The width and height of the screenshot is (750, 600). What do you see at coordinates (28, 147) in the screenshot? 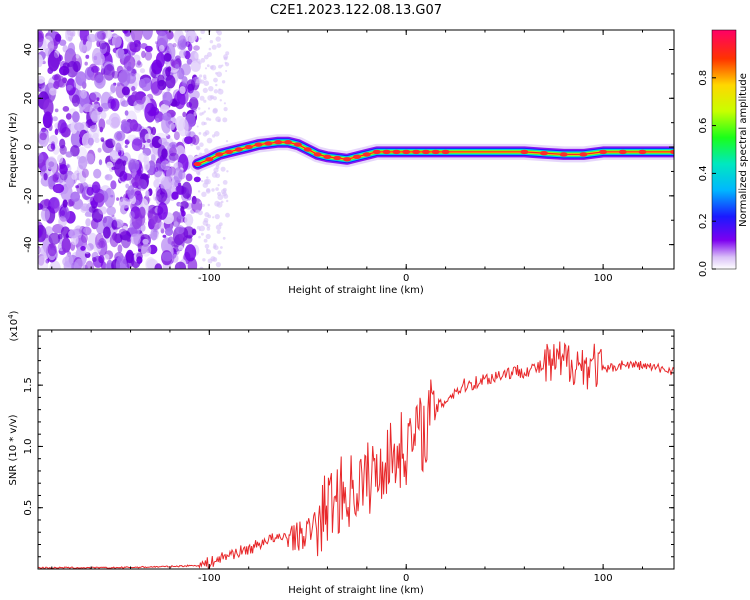
I see `y-tick-label: 0` at bounding box center [28, 147].